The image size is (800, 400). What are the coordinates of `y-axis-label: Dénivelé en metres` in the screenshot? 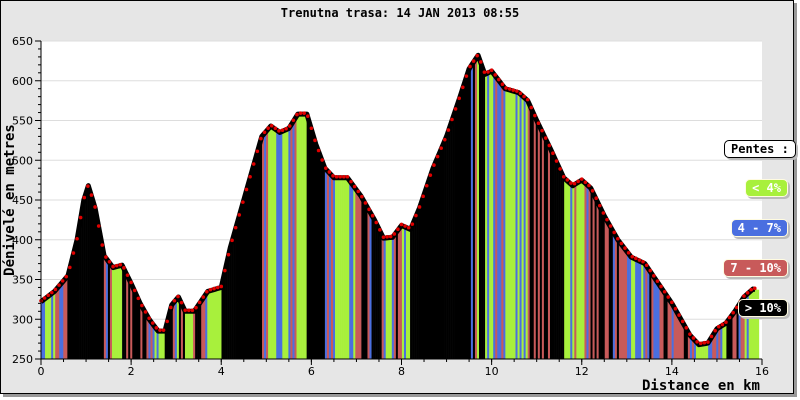 It's located at (10, 200).